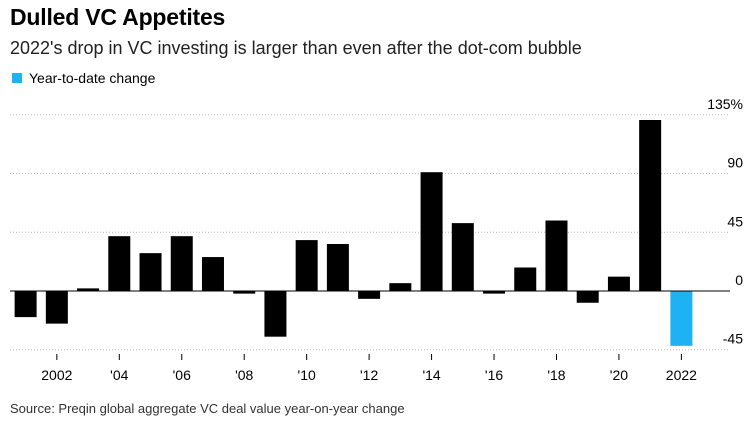  I want to click on bar-2009, so click(275, 314).